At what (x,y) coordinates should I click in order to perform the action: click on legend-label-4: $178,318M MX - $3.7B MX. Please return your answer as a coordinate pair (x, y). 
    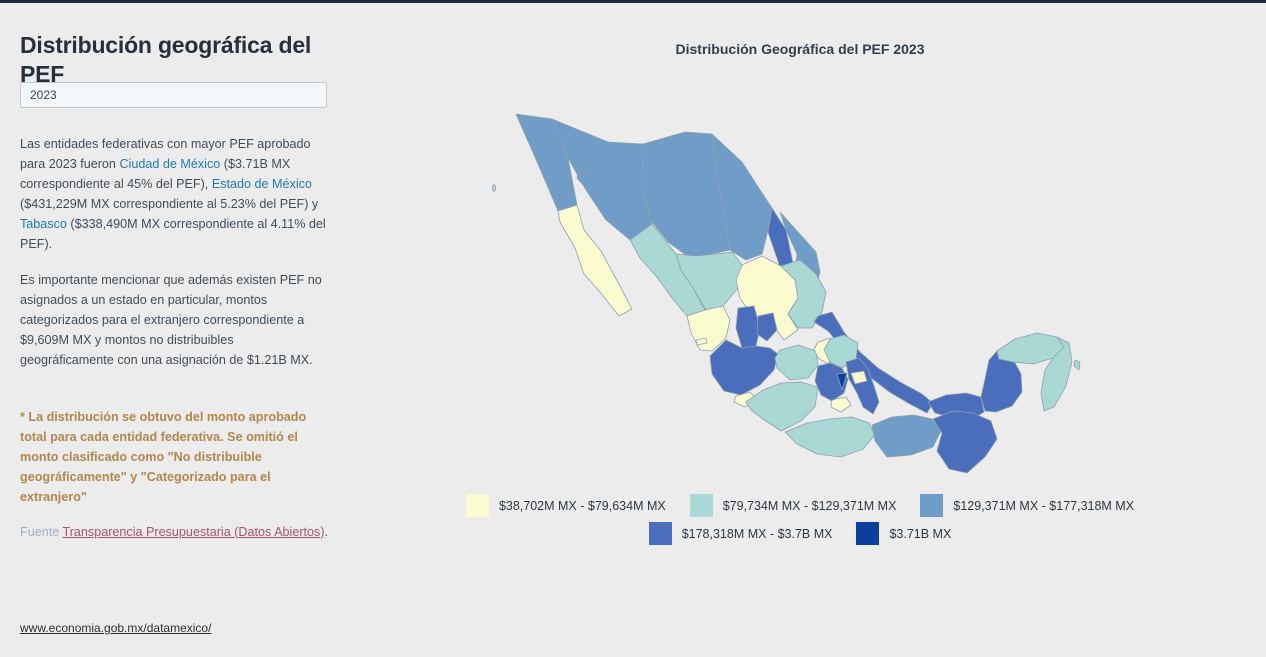
    Looking at the image, I should click on (757, 533).